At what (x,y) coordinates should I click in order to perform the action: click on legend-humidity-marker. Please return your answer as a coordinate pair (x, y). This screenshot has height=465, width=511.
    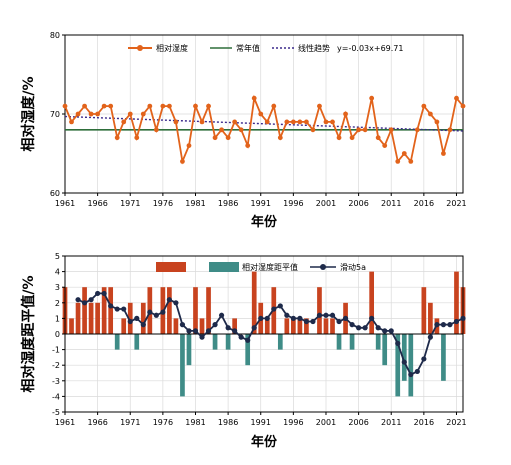
    Looking at the image, I should click on (140, 48).